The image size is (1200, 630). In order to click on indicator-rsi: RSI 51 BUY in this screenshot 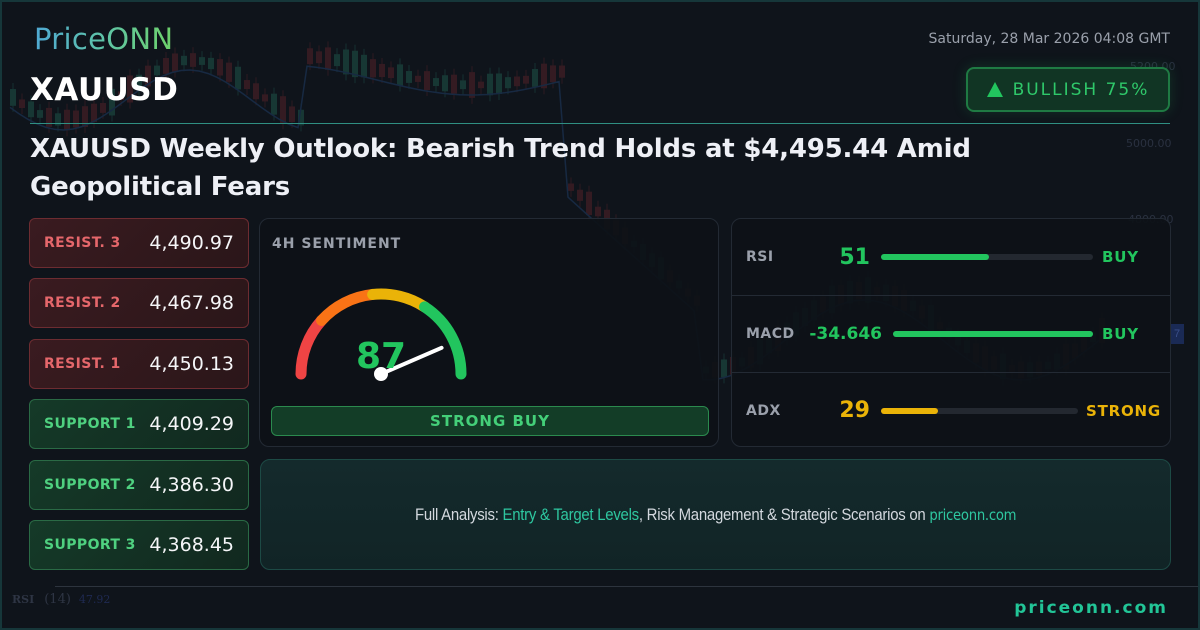, I will do `click(942, 257)`.